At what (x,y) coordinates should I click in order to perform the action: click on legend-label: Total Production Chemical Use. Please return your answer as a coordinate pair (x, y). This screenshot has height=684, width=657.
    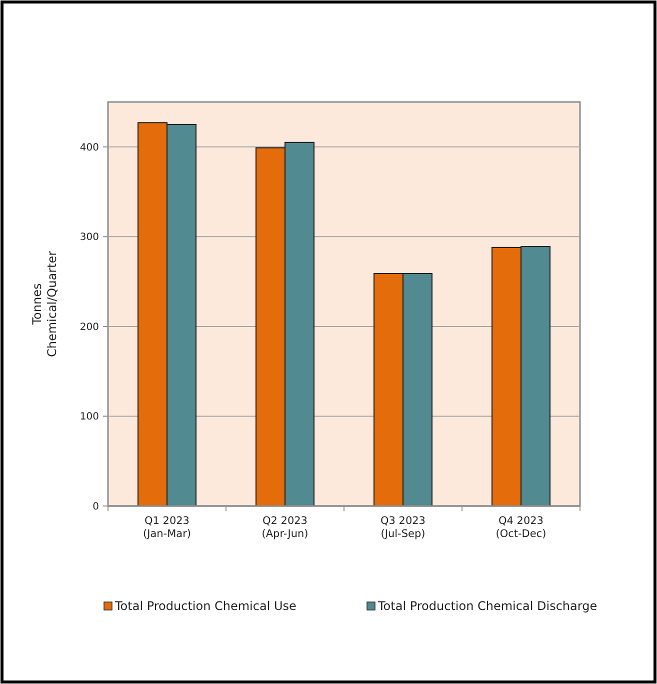
    Looking at the image, I should click on (205, 606).